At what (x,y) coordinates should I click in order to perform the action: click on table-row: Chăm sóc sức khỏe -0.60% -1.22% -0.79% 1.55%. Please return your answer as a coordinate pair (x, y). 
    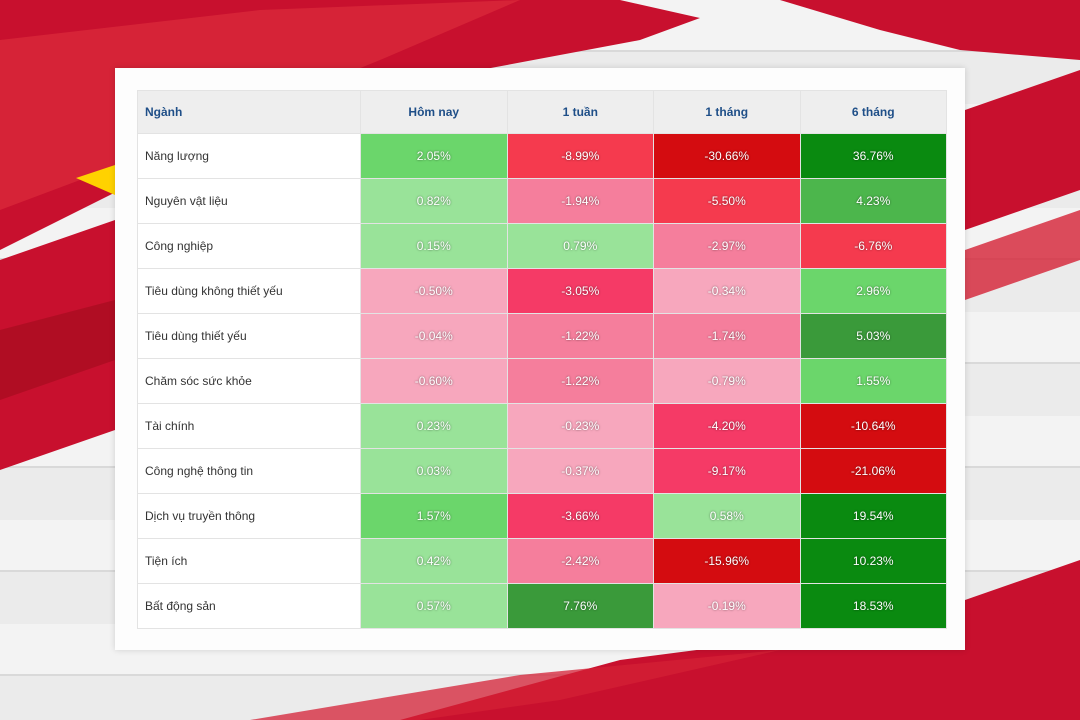
    Looking at the image, I should click on (542, 381).